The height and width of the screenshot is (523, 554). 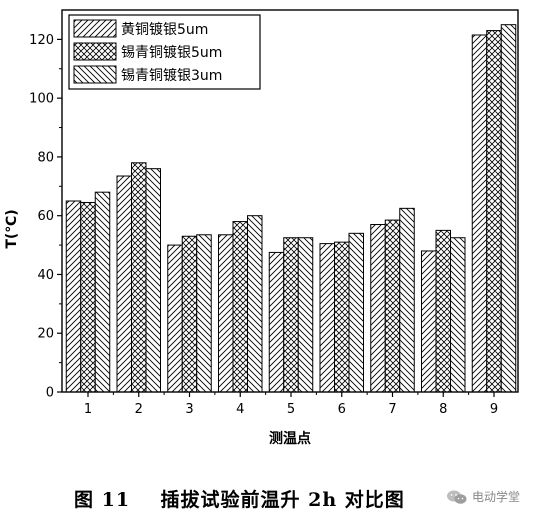 I want to click on x-tick-label: 4, so click(x=240, y=409).